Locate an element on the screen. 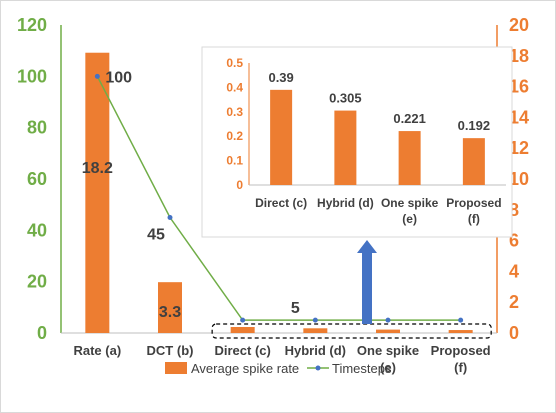  inset-category-label: One spike is located at coordinates (410, 203).